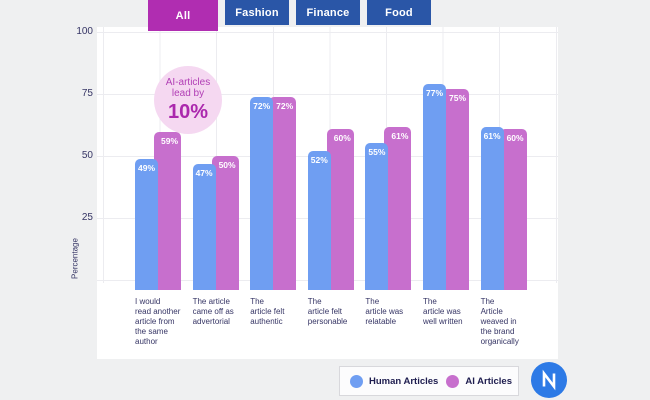 This screenshot has width=650, height=400. What do you see at coordinates (225, 223) in the screenshot?
I see `bar-ai-articles: 50%` at bounding box center [225, 223].